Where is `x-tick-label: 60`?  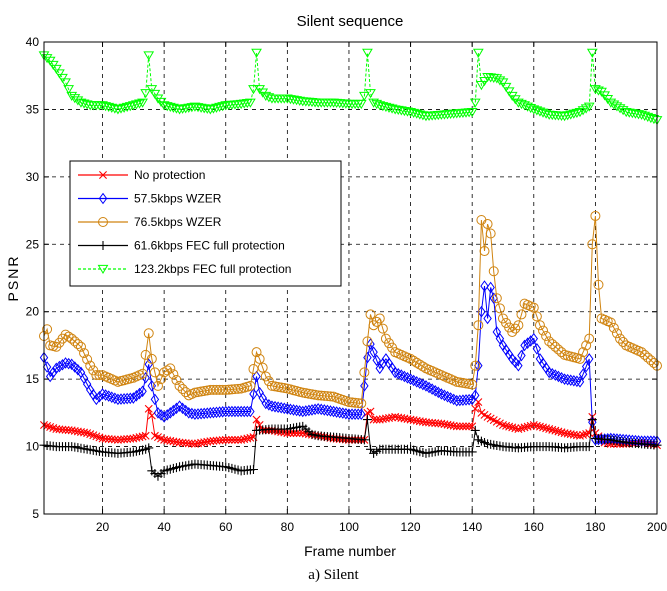
x-tick-label: 60 is located at coordinates (226, 527).